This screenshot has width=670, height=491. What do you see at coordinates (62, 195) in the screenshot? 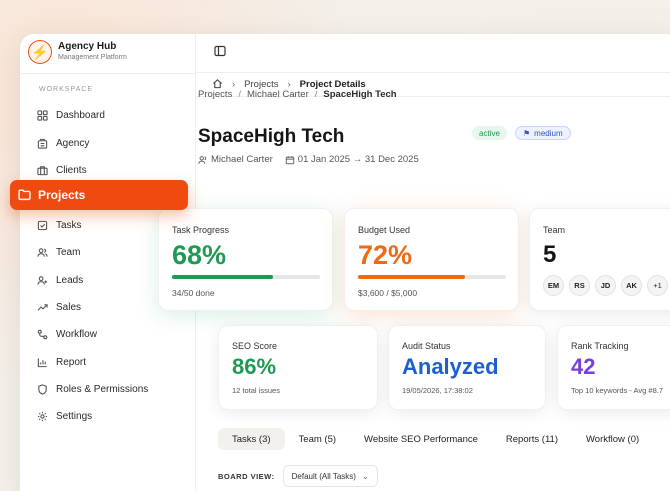
I see `sidebar-item-label: Projects` at bounding box center [62, 195].